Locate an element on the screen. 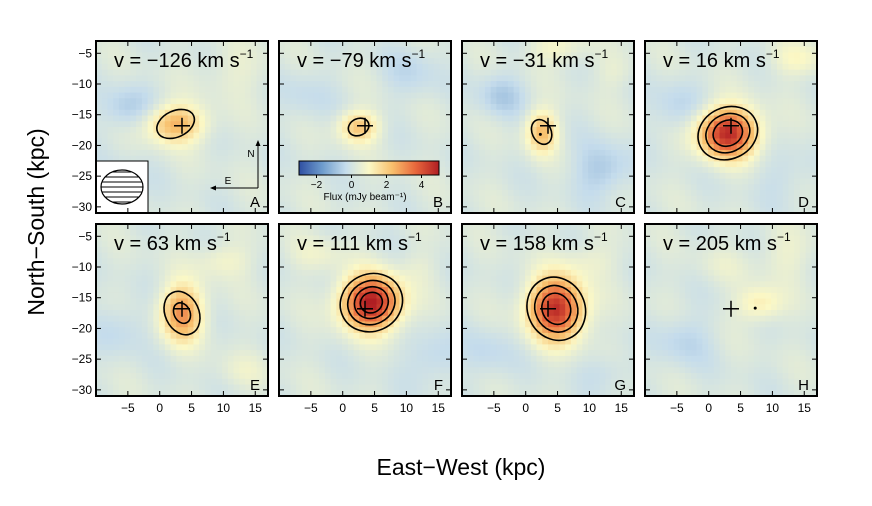 The image size is (872, 506). panel-letter: D is located at coordinates (803, 202).